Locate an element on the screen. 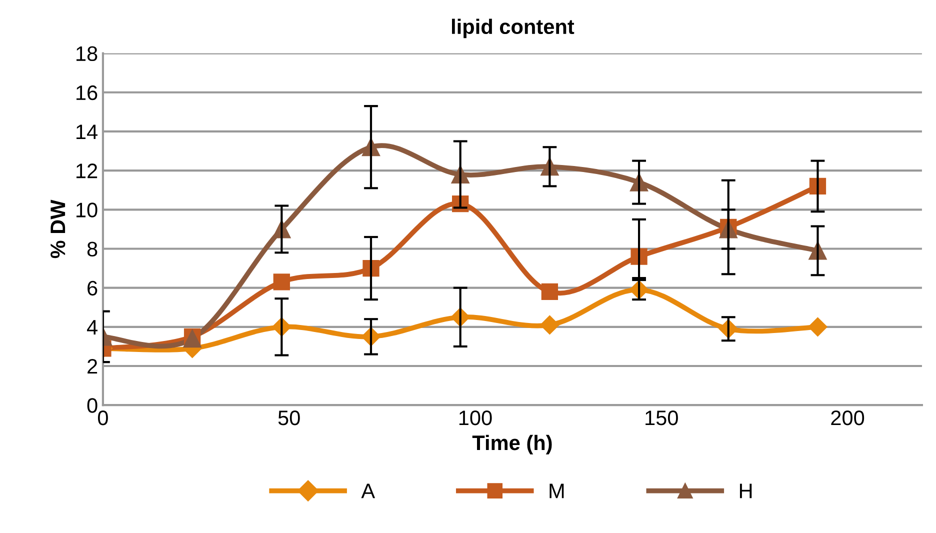  x-tick-label: 50 is located at coordinates (289, 418).